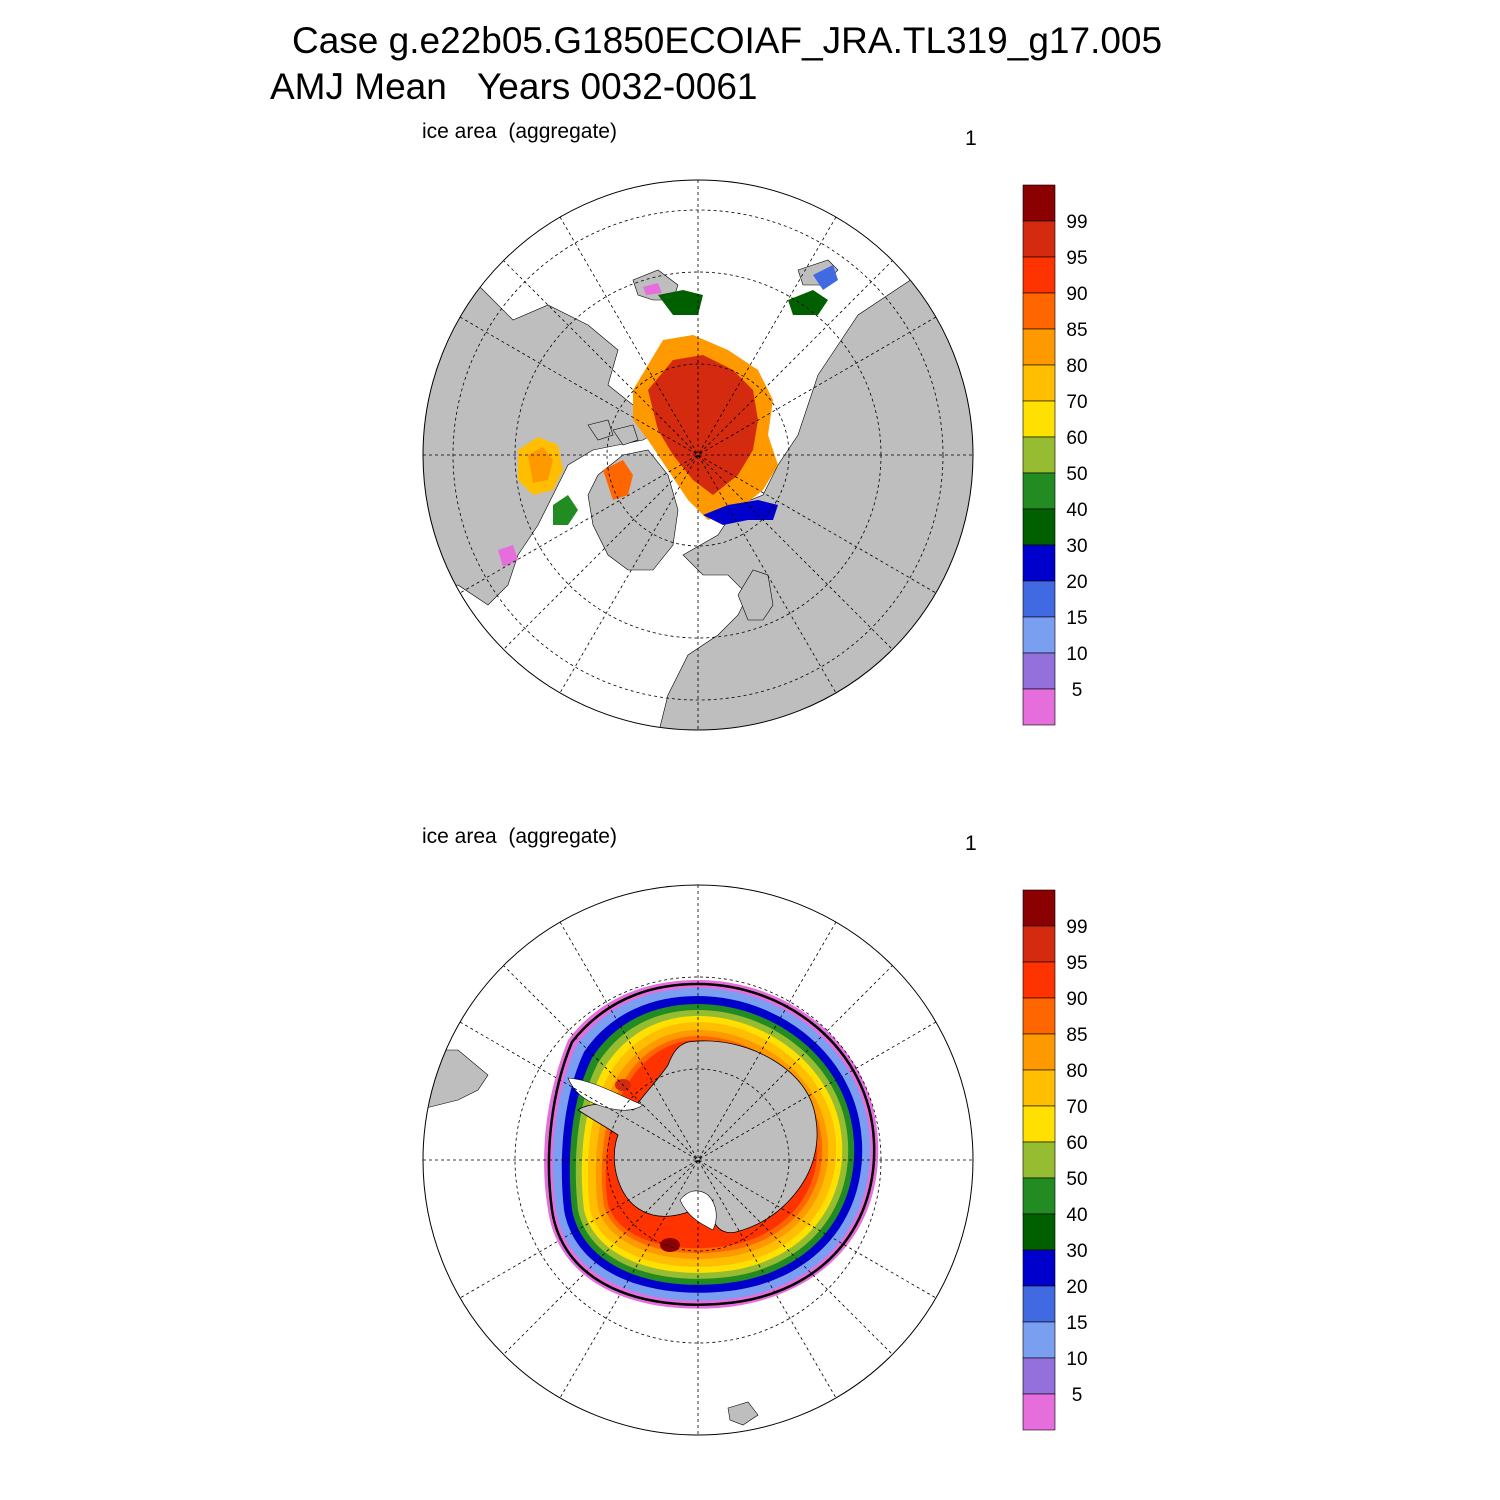 The width and height of the screenshot is (1500, 1500). I want to click on south-colorbar-label: 5, so click(1077, 1395).